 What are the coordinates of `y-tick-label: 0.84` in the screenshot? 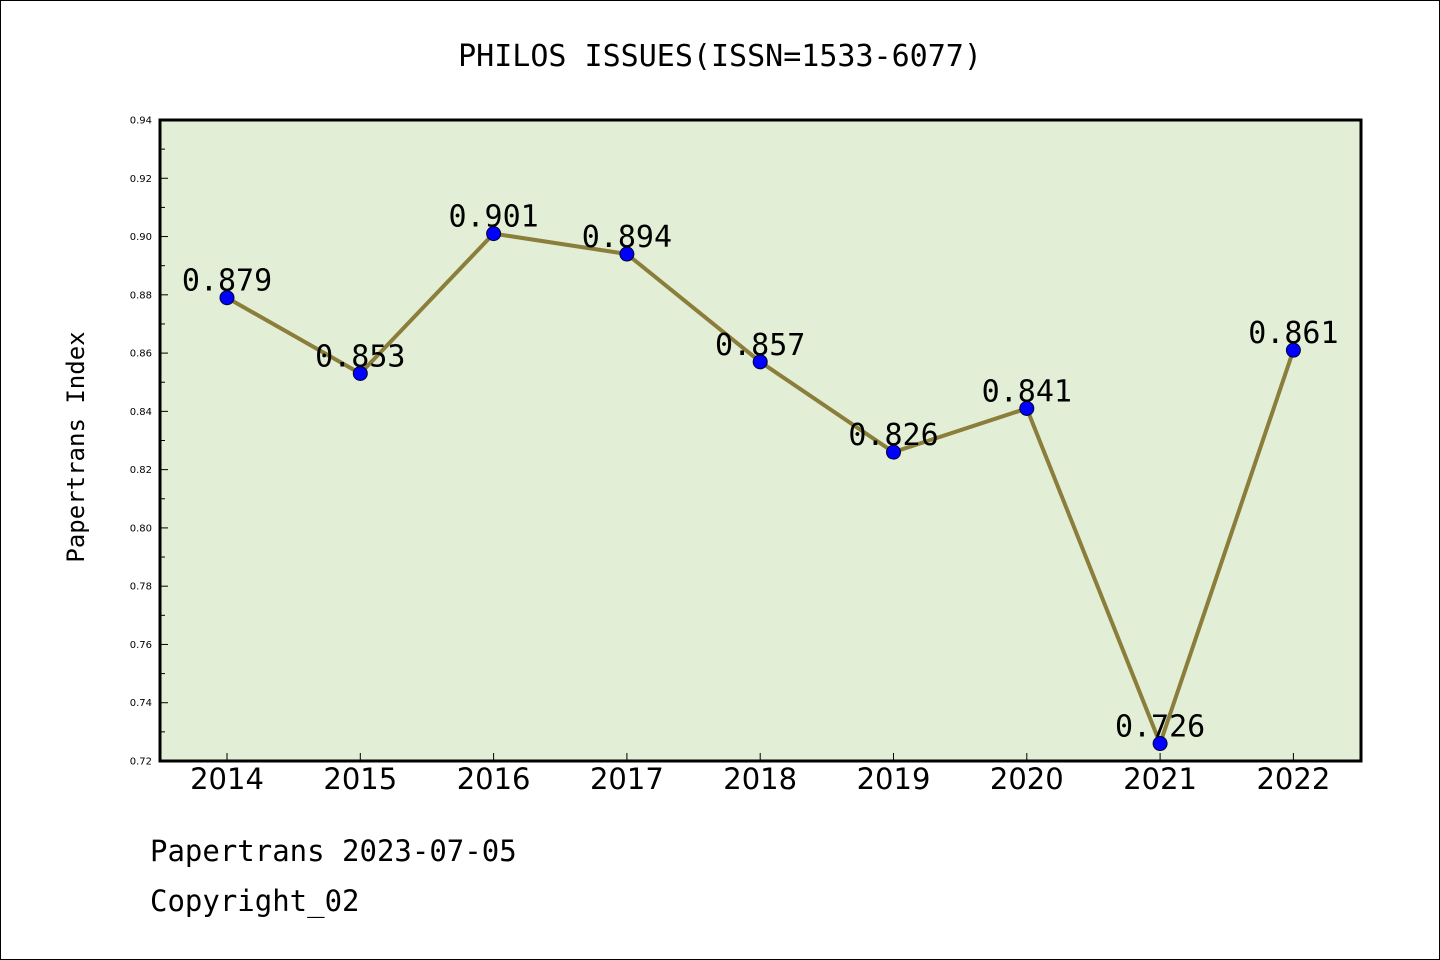 It's located at (141, 412).